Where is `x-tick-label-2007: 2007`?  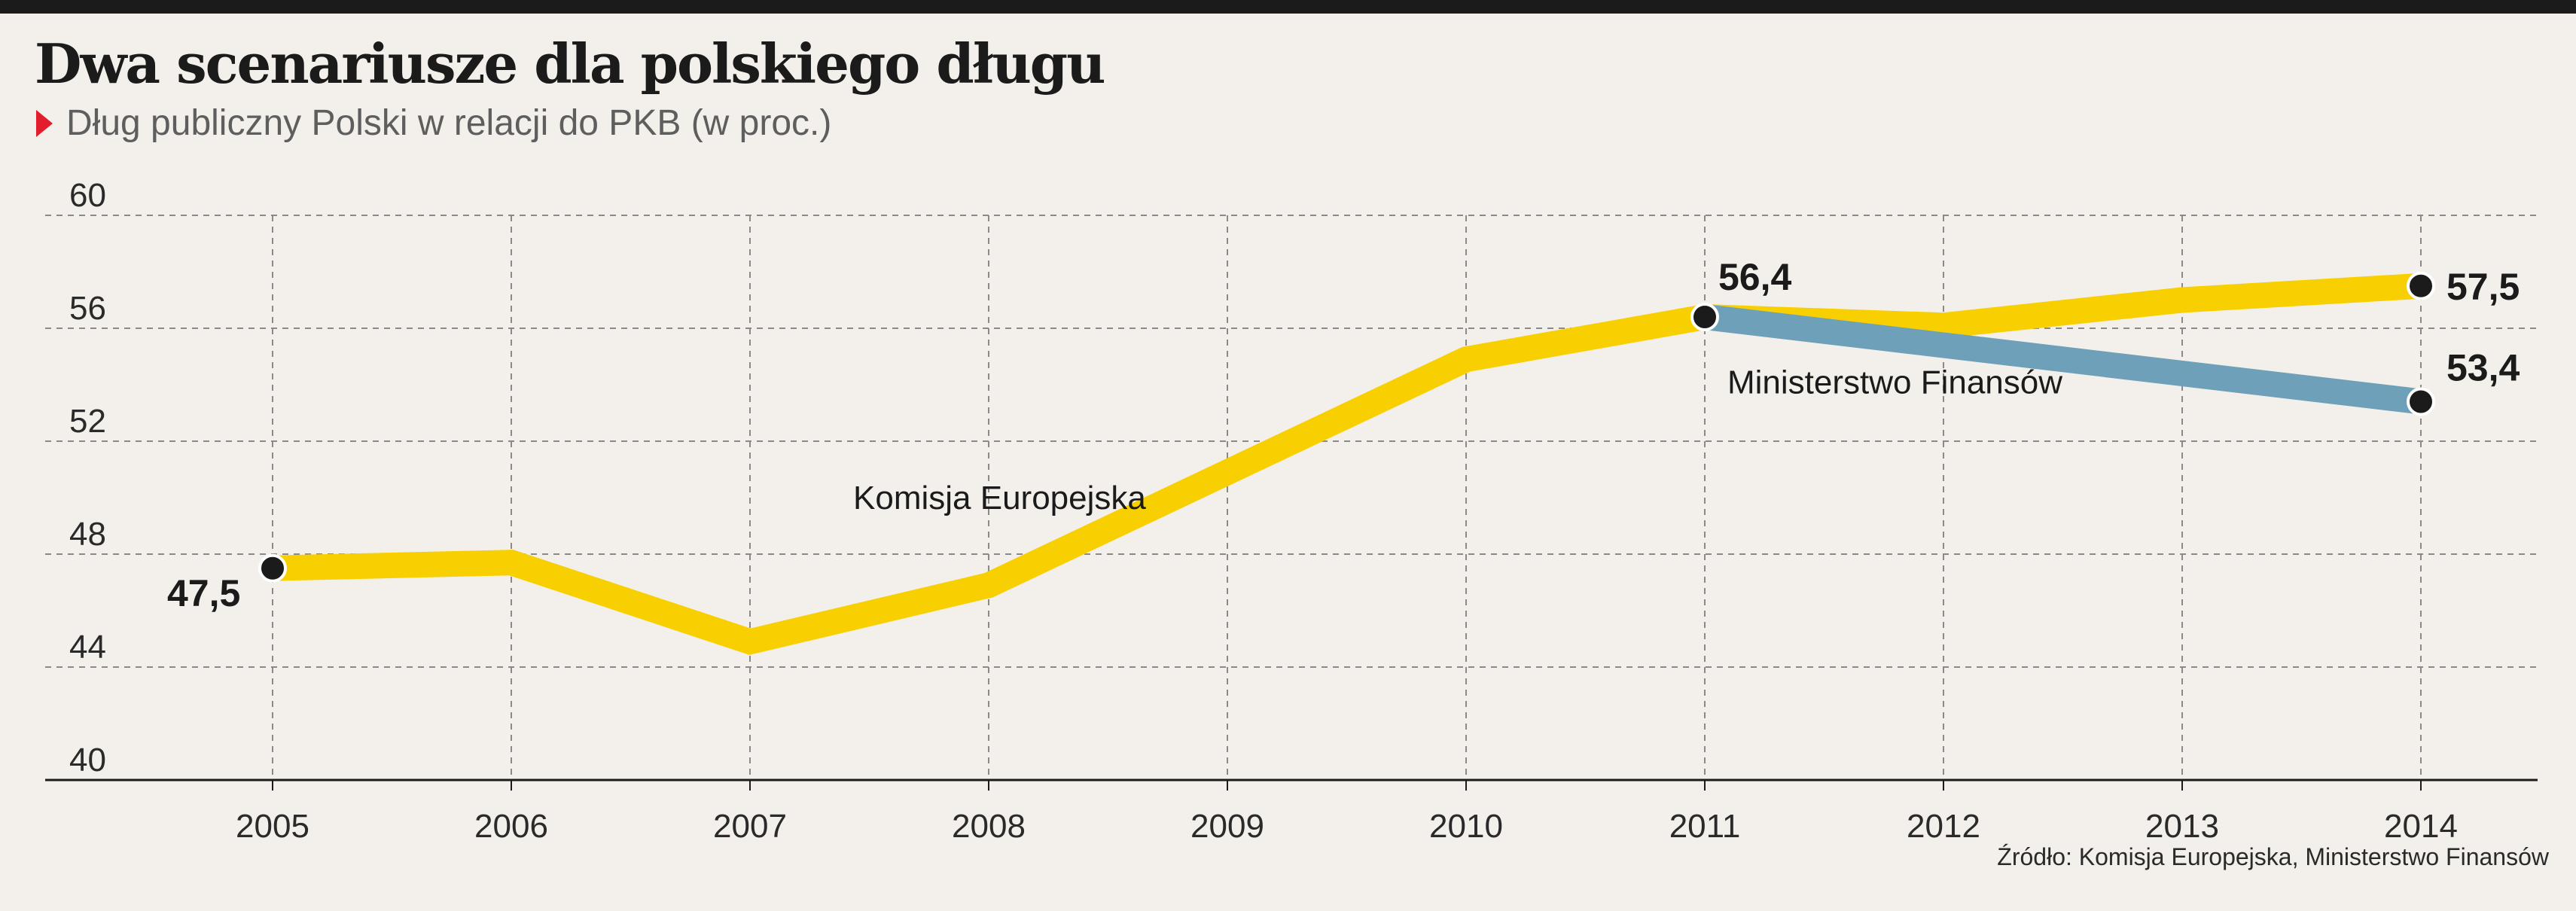
x-tick-label-2007: 2007 is located at coordinates (750, 827).